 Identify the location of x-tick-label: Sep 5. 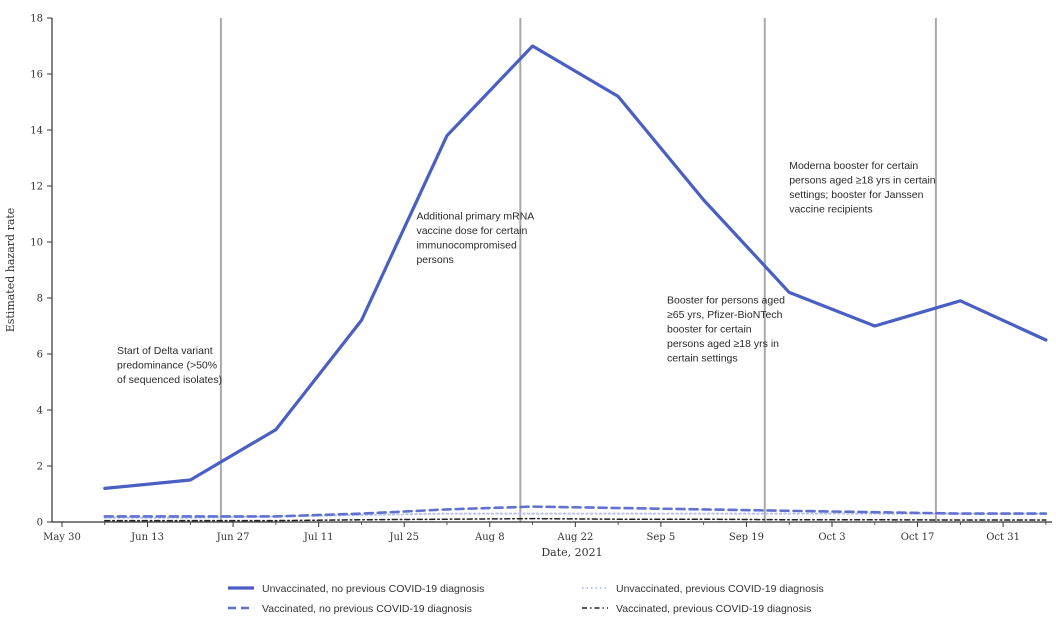
(661, 537).